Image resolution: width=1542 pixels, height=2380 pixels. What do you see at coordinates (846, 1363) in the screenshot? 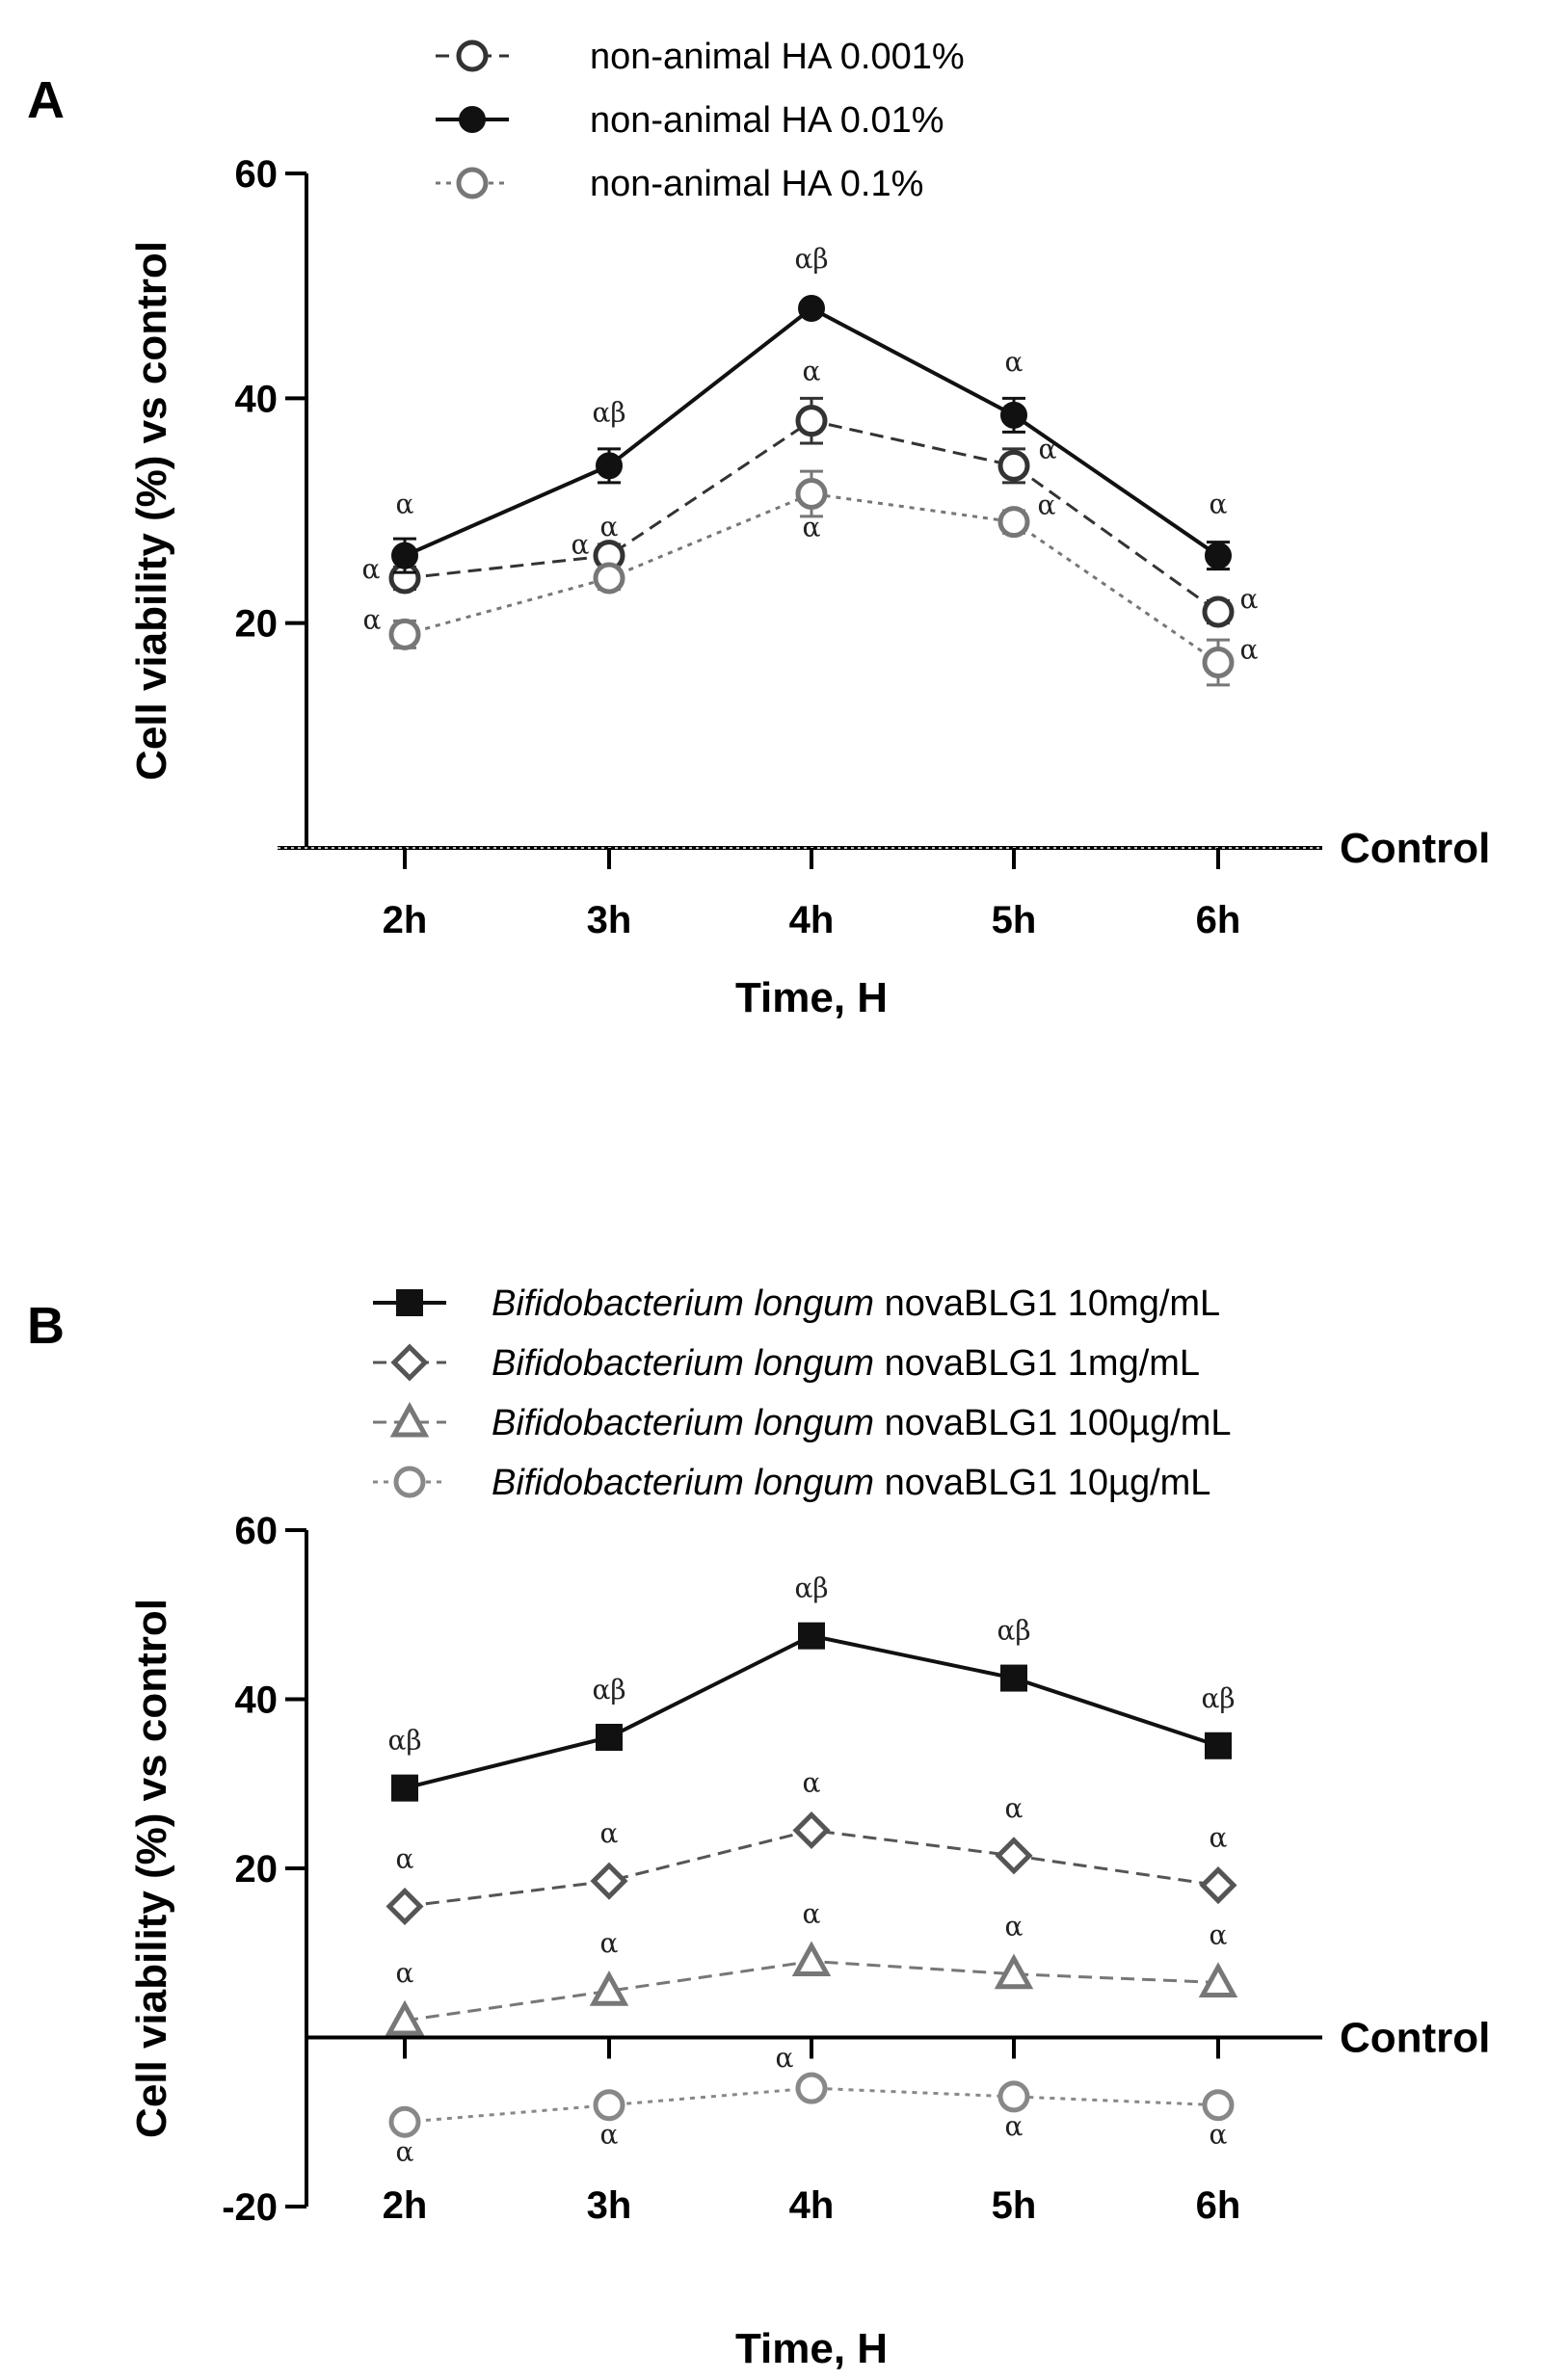
I see `legend-label: Bifidobacterium longum novaBLG1 1mg/mL` at bounding box center [846, 1363].